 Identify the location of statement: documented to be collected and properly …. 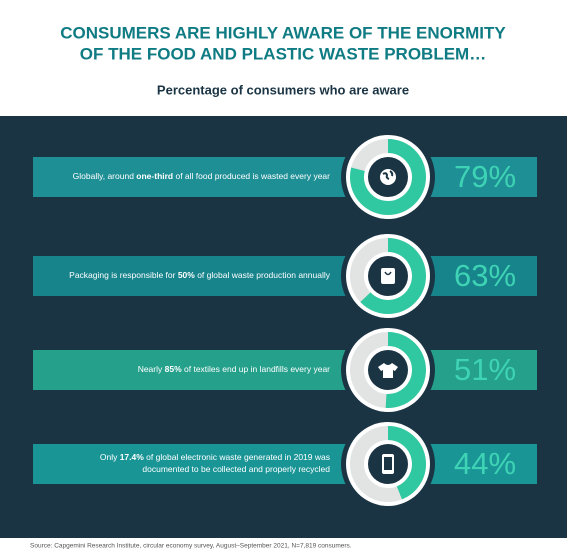
(236, 469).